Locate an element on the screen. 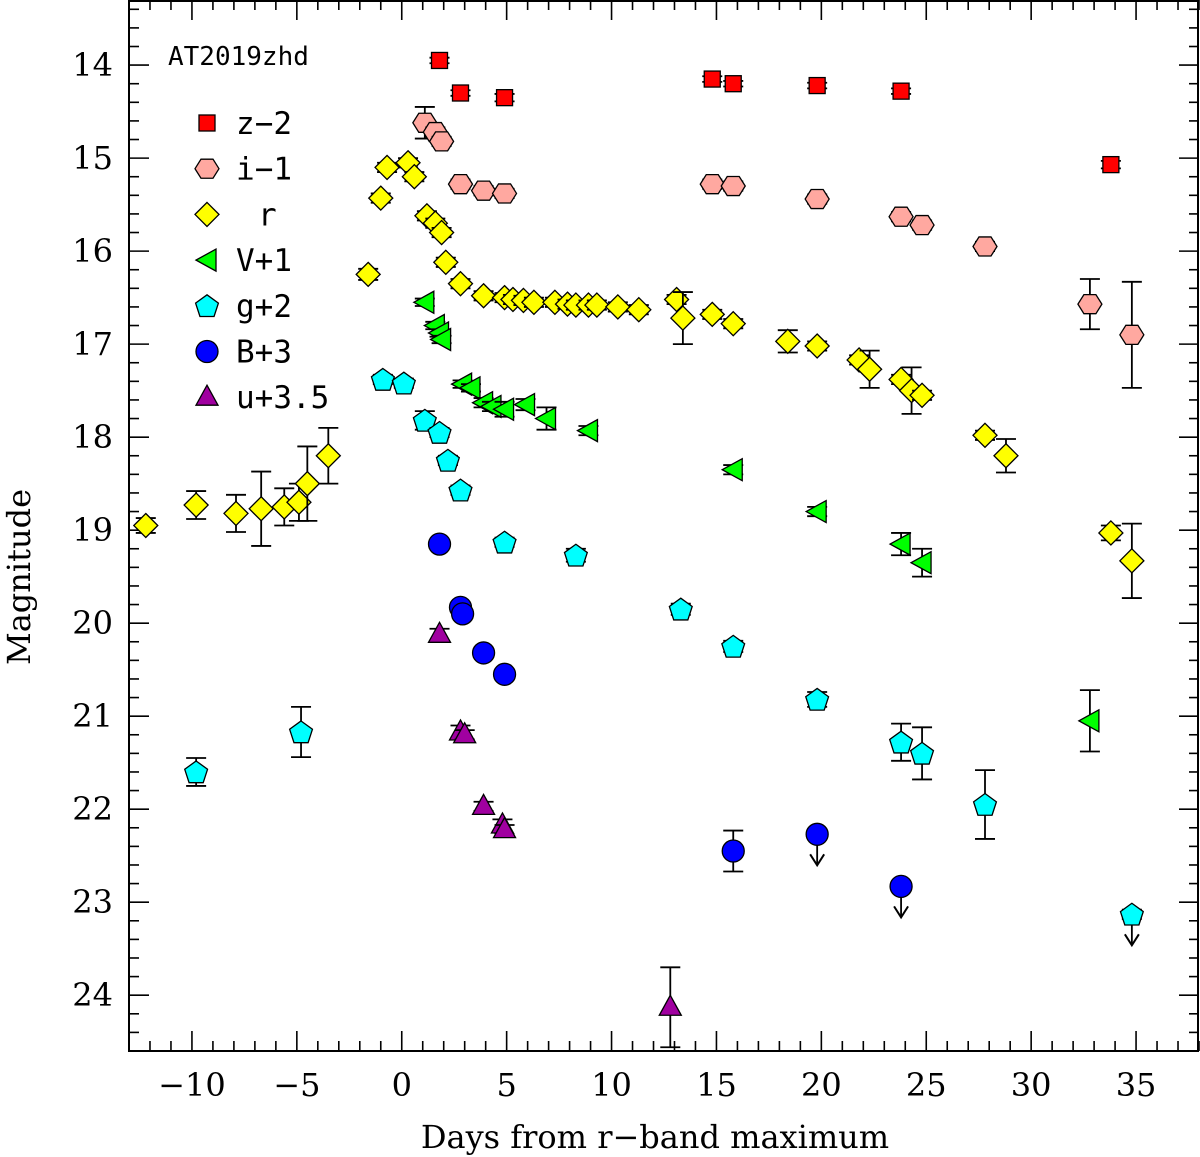  x-tick-labels: −10 −5 0 5 10 15 20 25 30 35 is located at coordinates (657, 1085).